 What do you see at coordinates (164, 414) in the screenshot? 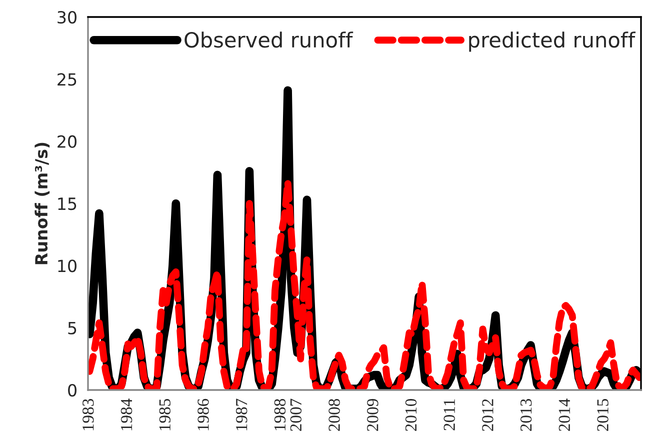
I see `x-tick-label: 1985` at bounding box center [164, 414].